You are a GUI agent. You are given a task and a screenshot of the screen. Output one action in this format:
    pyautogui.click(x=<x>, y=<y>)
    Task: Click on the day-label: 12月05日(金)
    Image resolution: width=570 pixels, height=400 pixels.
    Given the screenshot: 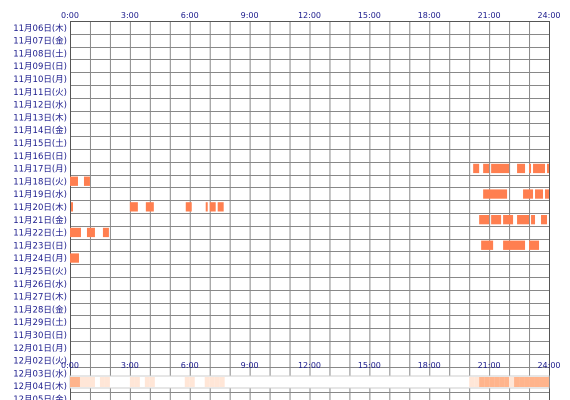 What is the action you would take?
    pyautogui.click(x=40, y=397)
    